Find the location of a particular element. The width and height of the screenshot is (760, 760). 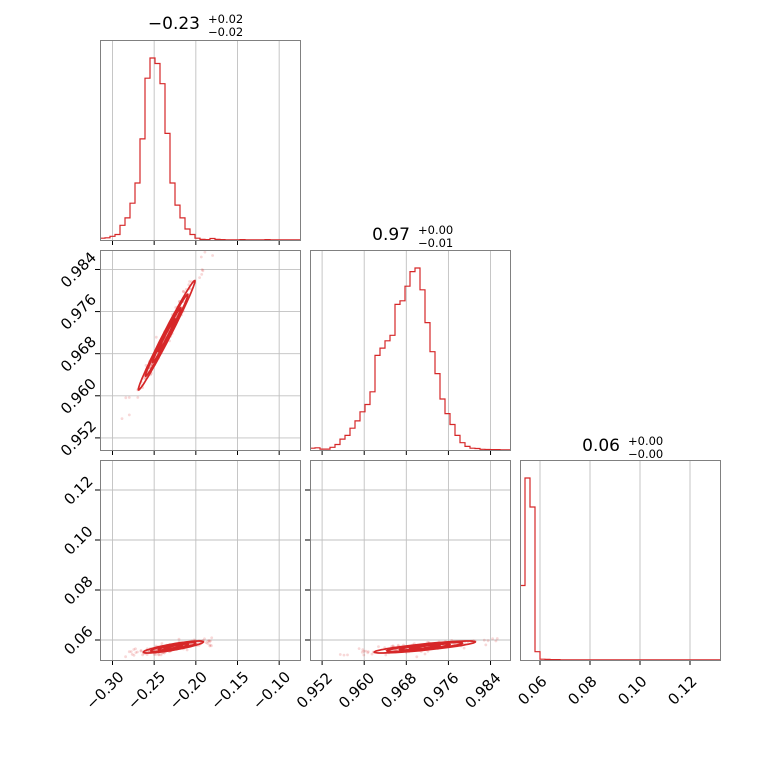

x-tick-label-0: −0.30 is located at coordinates (104, 690).